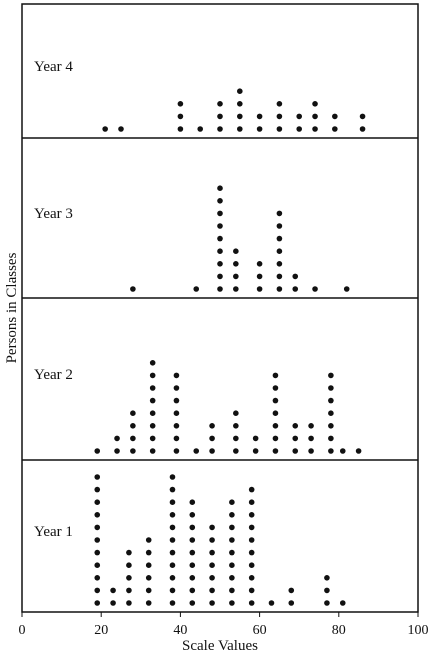 The width and height of the screenshot is (431, 661). Describe the element at coordinates (53, 214) in the screenshot. I see `panel-label: Year 3` at that location.